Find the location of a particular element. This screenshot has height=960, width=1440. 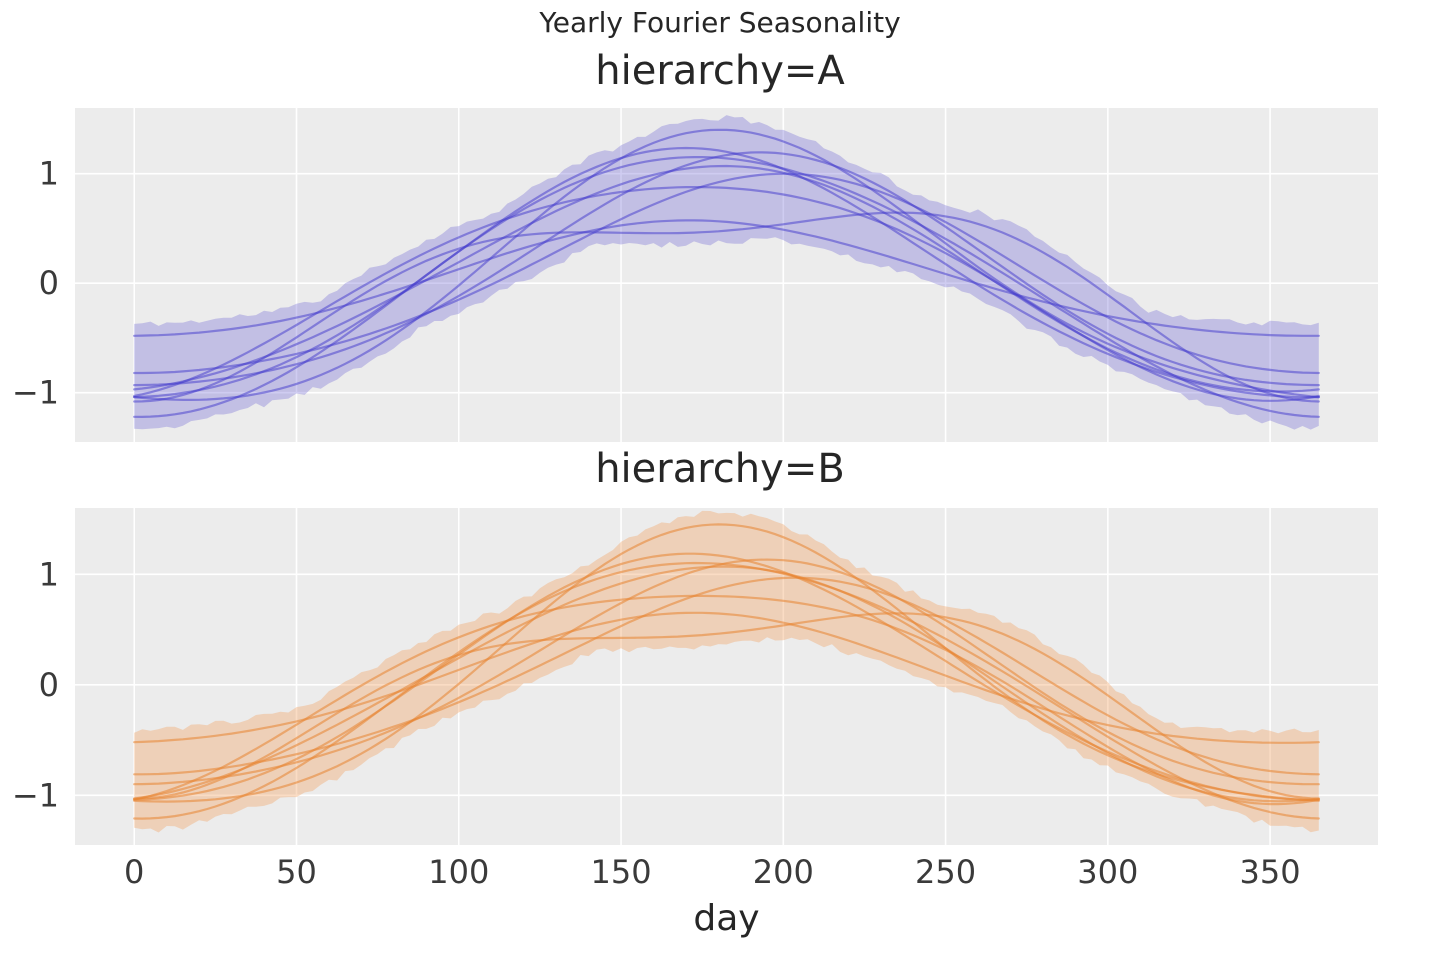

x-tick-label: 100 is located at coordinates (458, 872).